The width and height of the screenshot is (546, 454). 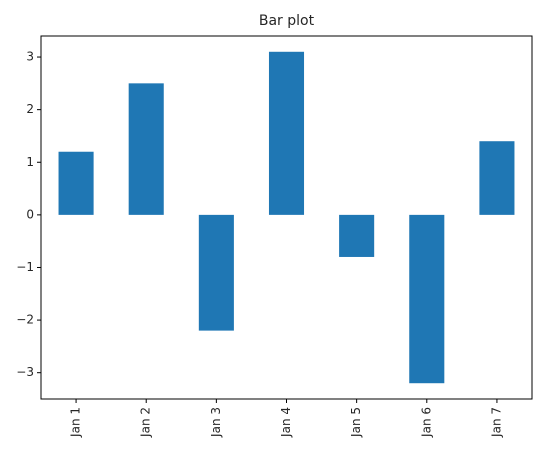 I want to click on y-tick-label: −3, so click(x=25, y=372).